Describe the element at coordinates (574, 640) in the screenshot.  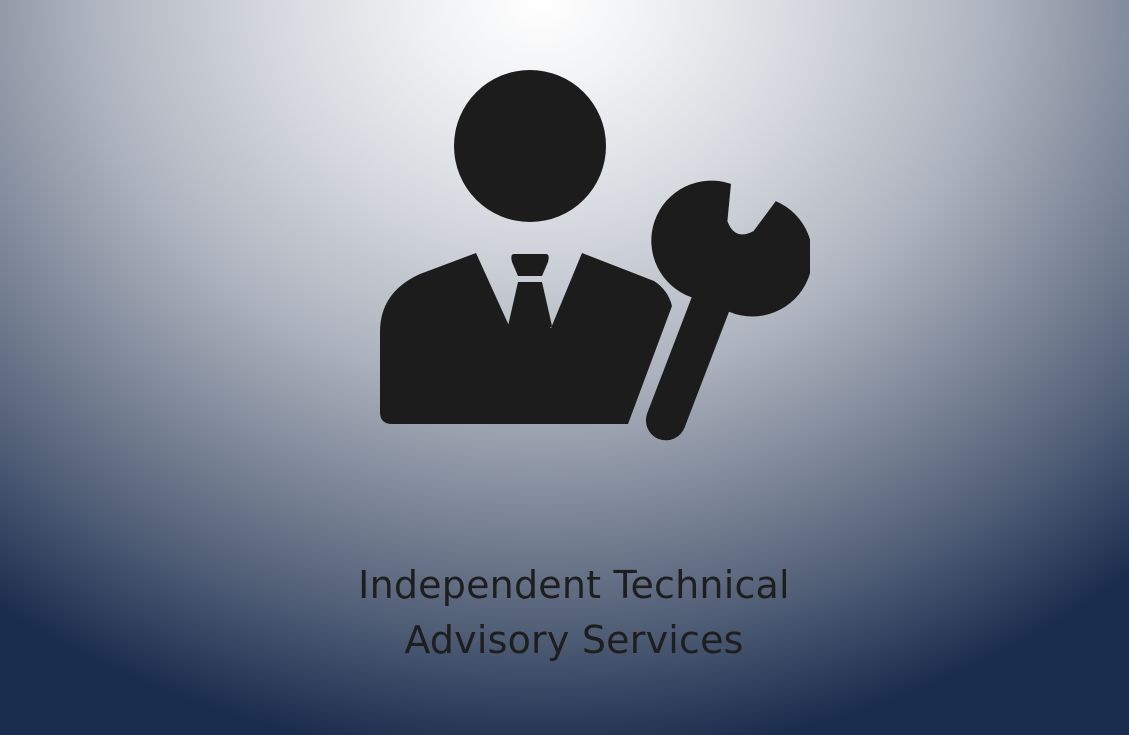
I see `service-title-line-2: Advisory Services` at that location.